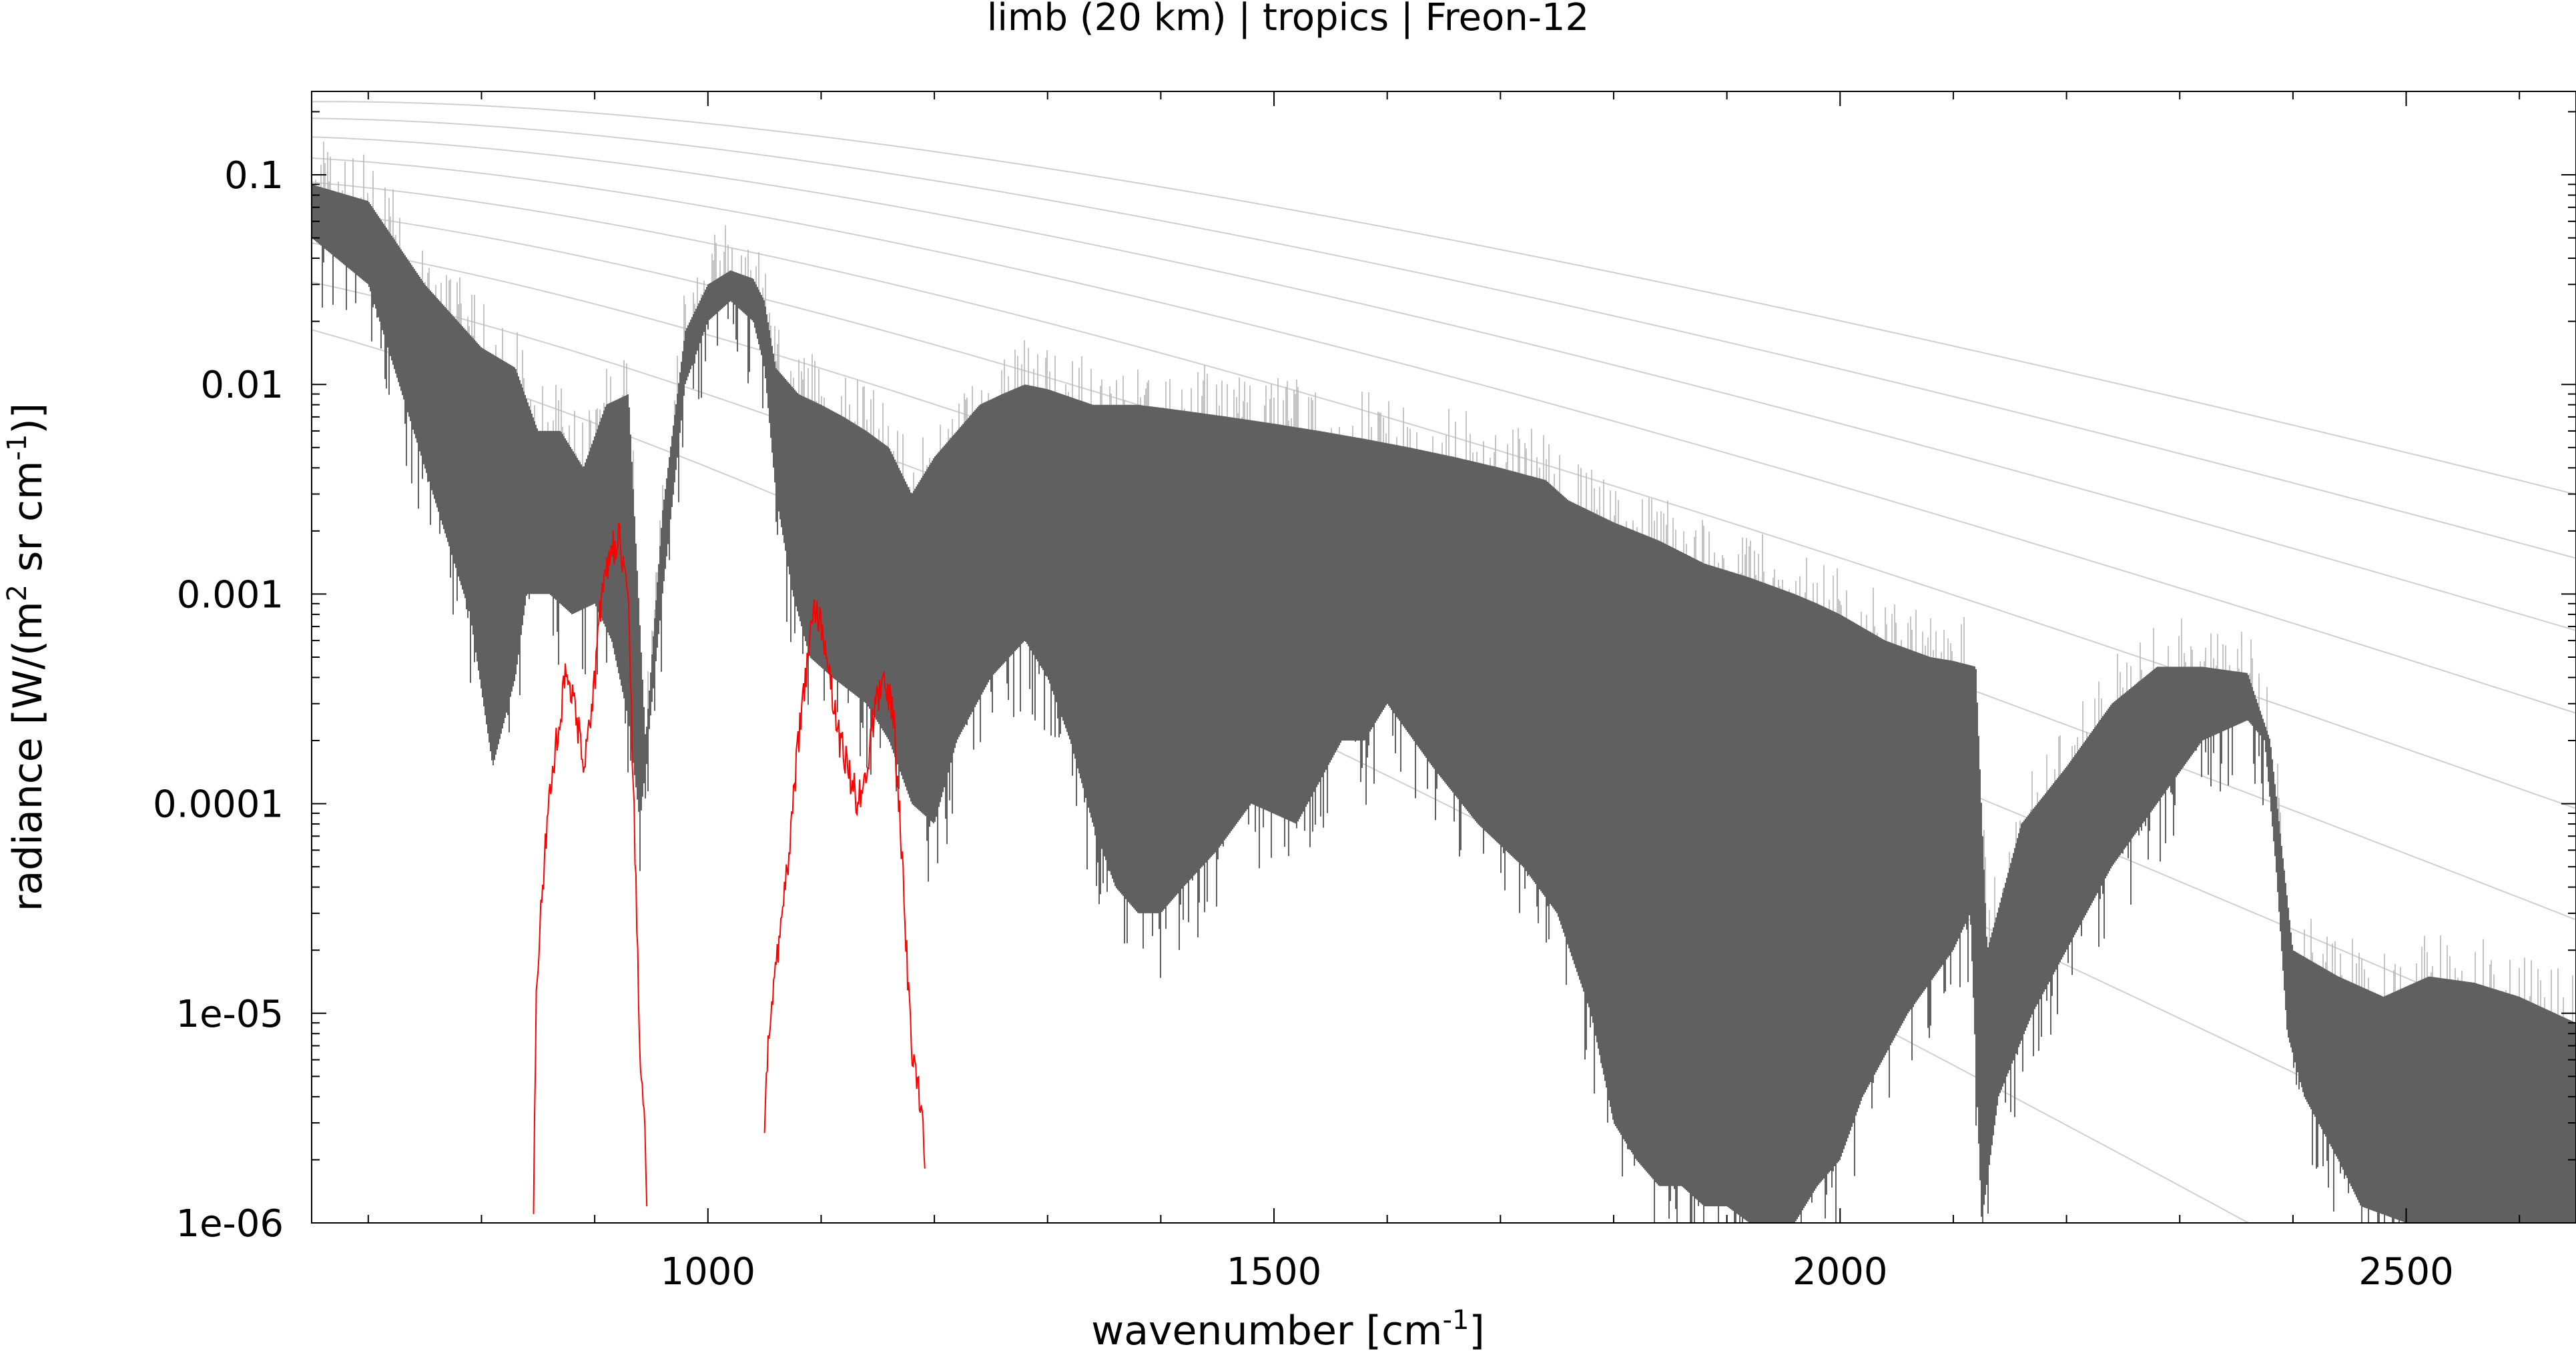  I want to click on x-axis-title: wavenumber [cm-1], so click(1288, 1329).